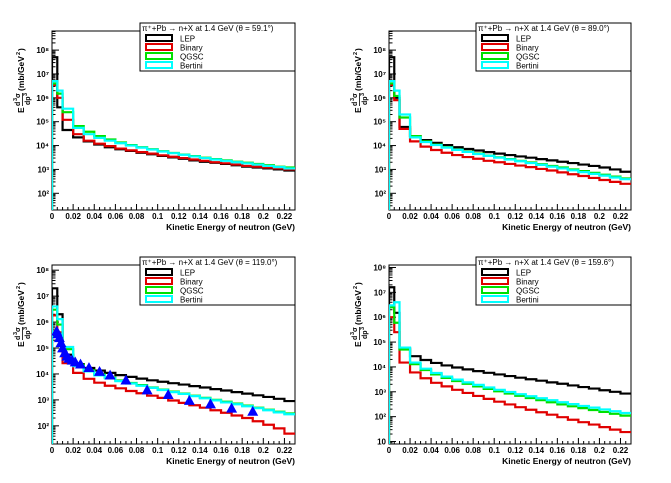  I want to click on legend-swatch-qgsc, so click(159, 56).